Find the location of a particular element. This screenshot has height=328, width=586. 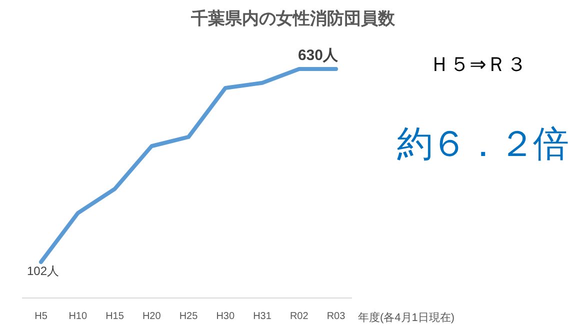

chart-title: 千葉県内の女性消防団員数 is located at coordinates (293, 18).